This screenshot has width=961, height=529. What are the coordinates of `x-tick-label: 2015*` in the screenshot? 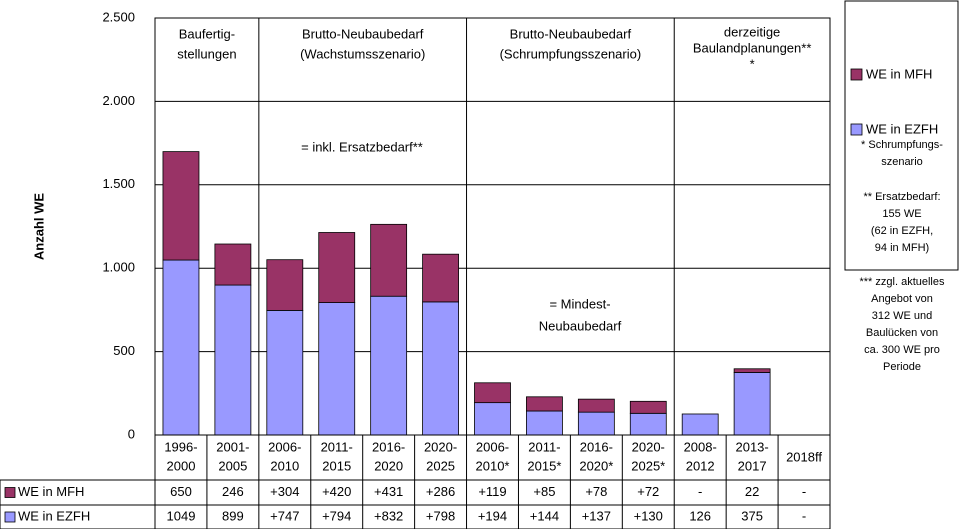 It's located at (544, 465).